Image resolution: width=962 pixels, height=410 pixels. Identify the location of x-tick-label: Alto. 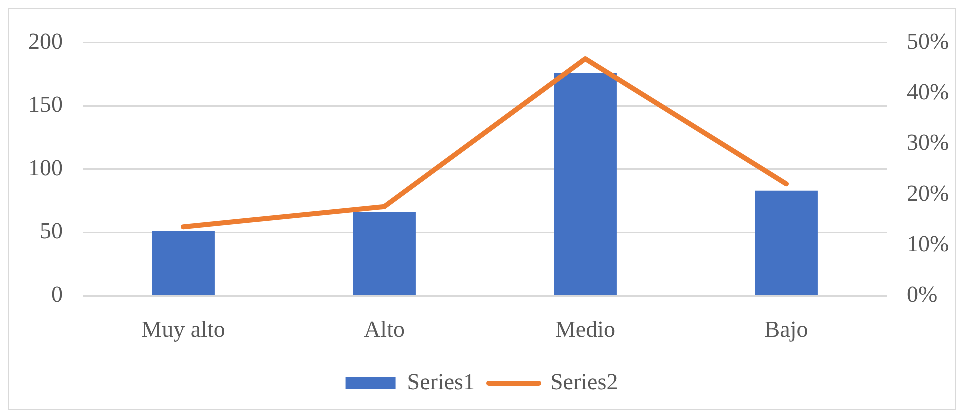
(384, 329).